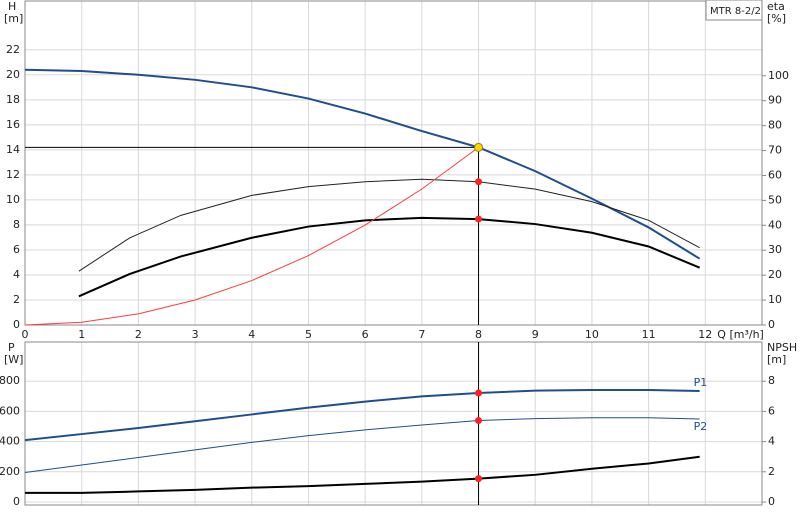 Image resolution: width=800 pixels, height=520 pixels. I want to click on y-axis-label: P, so click(11, 347).